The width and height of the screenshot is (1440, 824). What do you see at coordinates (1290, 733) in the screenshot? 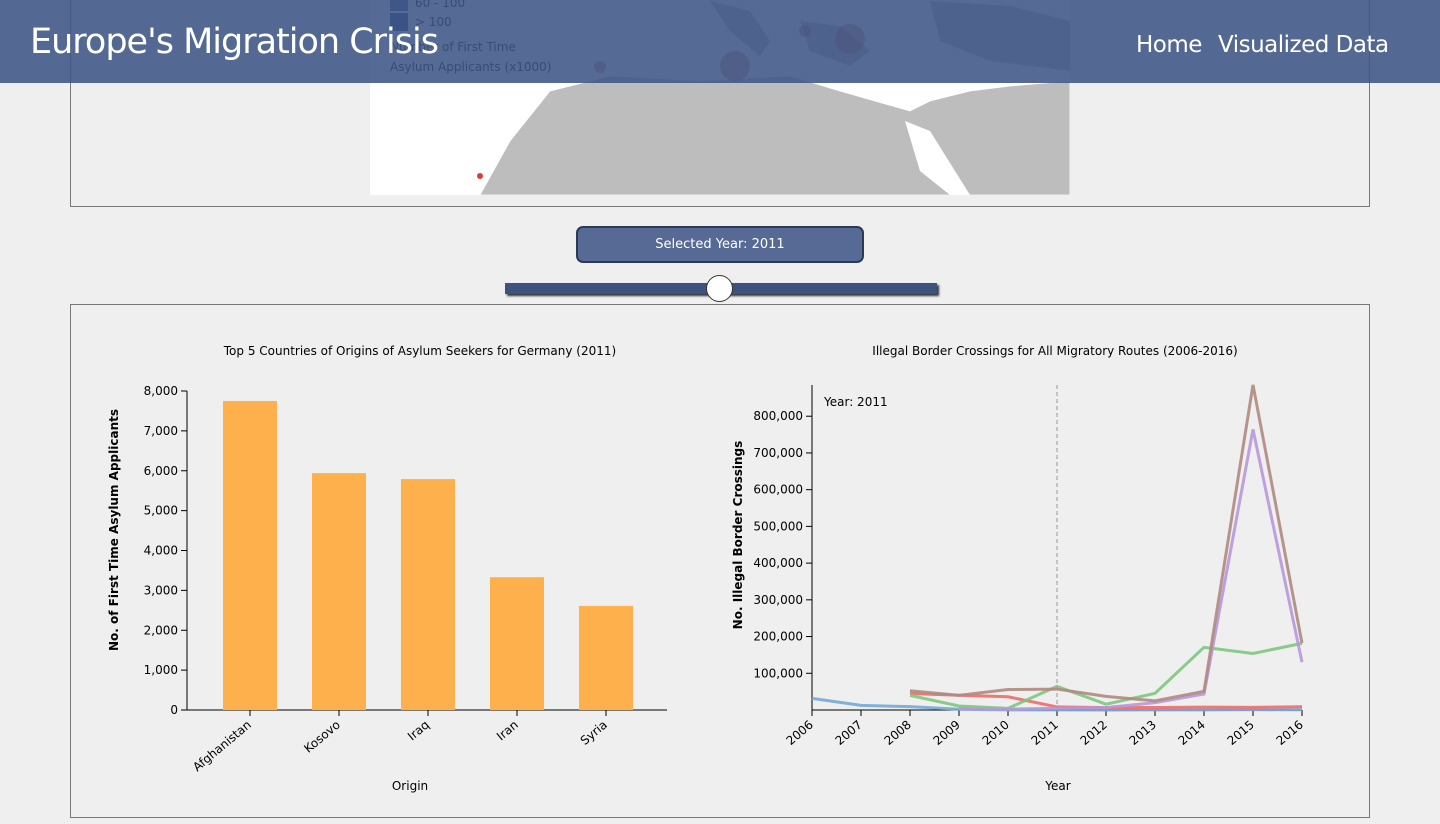
I see `x-tick-label: 2016` at bounding box center [1290, 733].